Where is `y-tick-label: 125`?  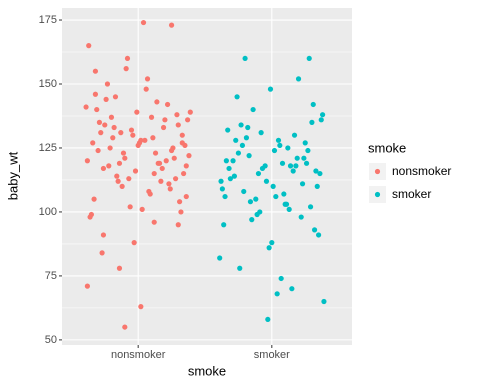
y-tick-label: 125 is located at coordinates (48, 148).